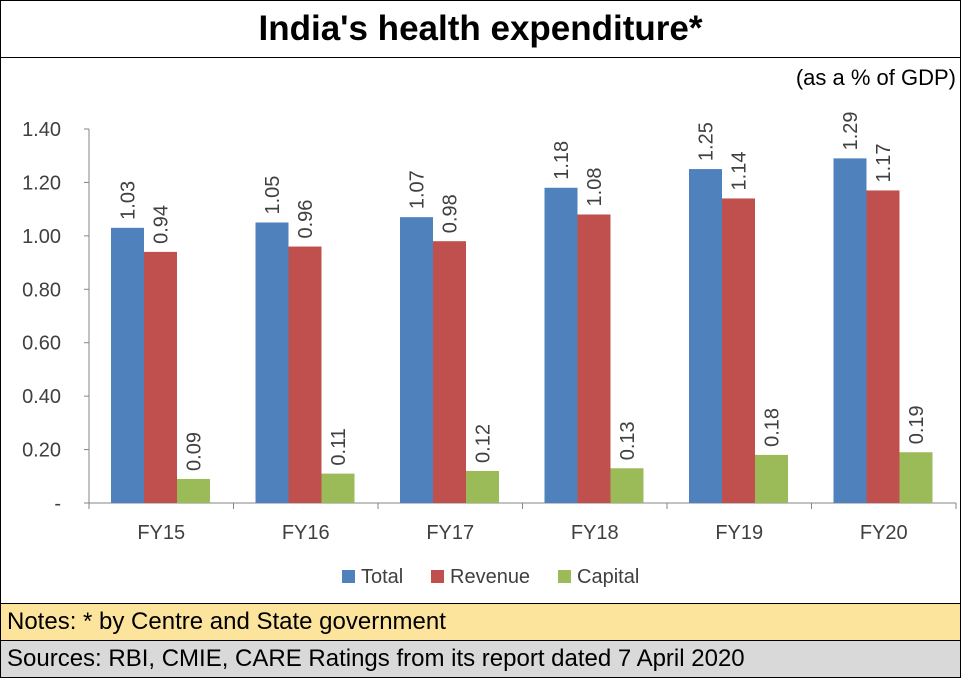 The height and width of the screenshot is (678, 961). Describe the element at coordinates (450, 533) in the screenshot. I see `x-tick-label: FY17` at that location.